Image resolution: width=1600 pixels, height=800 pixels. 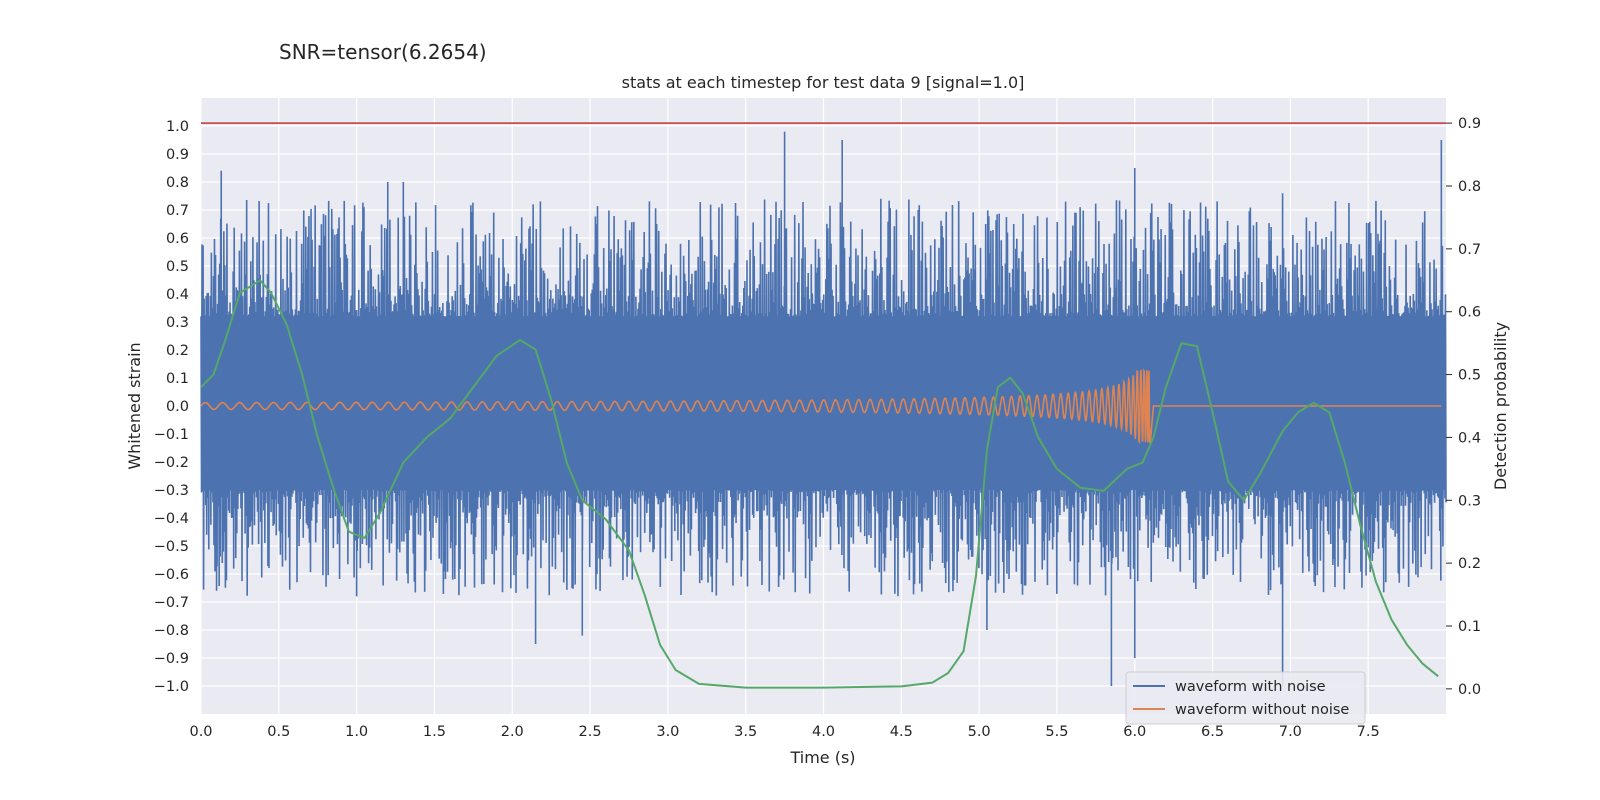 What do you see at coordinates (1469, 627) in the screenshot?
I see `y2-tick-label: 0.1` at bounding box center [1469, 627].